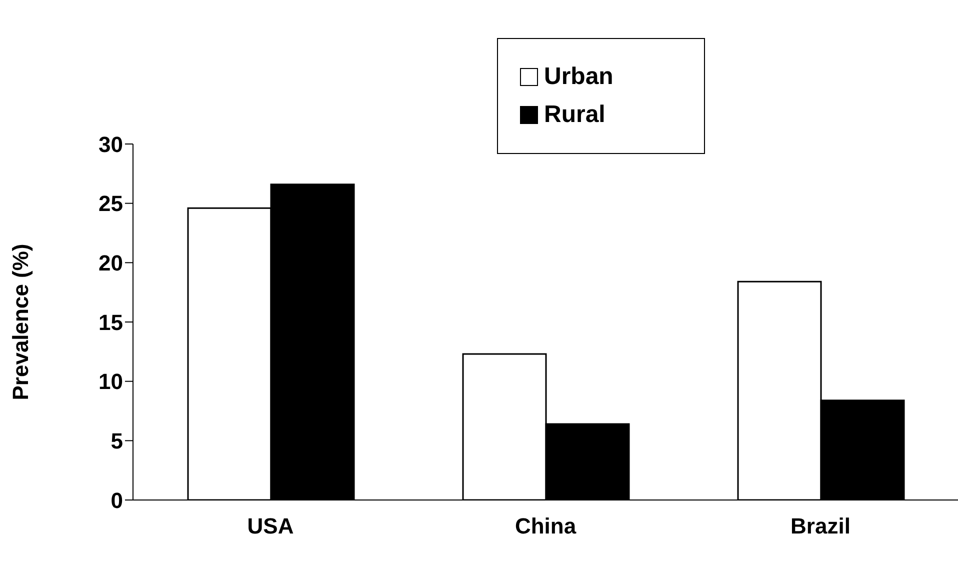 This screenshot has width=958, height=565. I want to click on x-tick-label: Brazil, so click(820, 526).